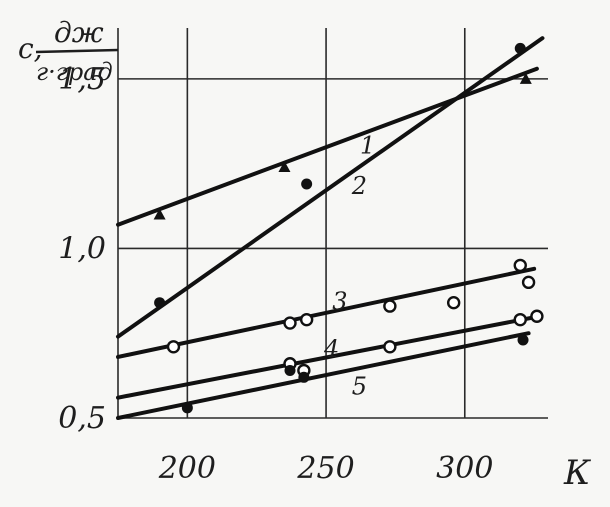  I want to click on y-axis-unit-fraction-bar, so click(77, 51).